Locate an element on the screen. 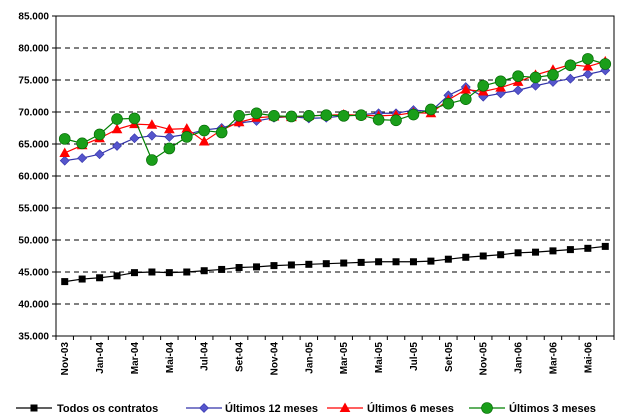 This screenshot has width=622, height=418. legend-item: Últimos 12 meses is located at coordinates (252, 408).